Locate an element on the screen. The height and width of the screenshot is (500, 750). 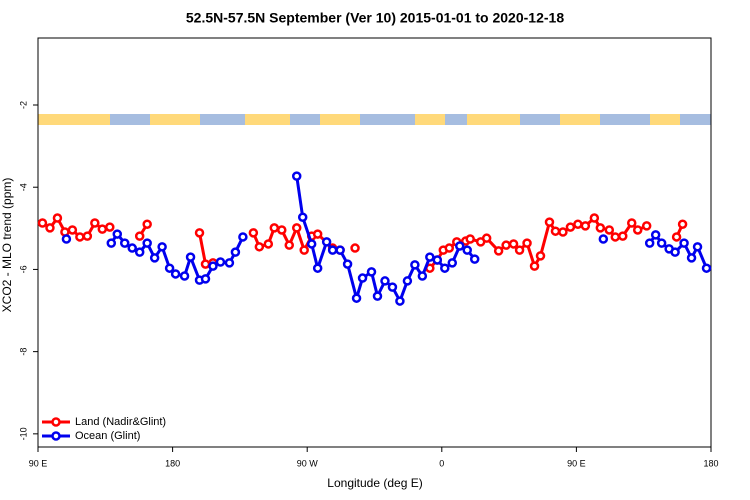
legend-label: Land (Nadir&Glint) is located at coordinates (120, 422).